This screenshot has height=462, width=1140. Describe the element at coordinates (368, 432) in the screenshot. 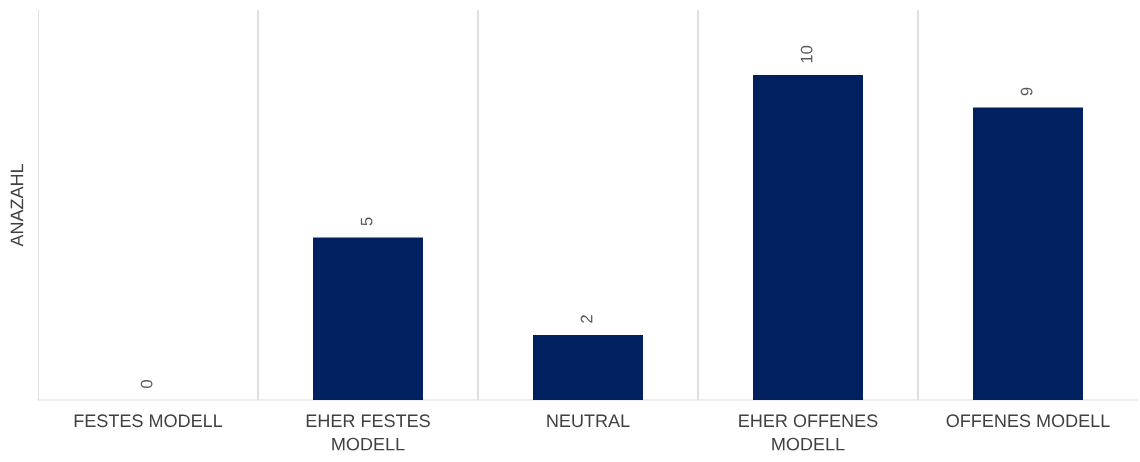

I see `x-tick-label: EHER FESTES MODELL` at that location.